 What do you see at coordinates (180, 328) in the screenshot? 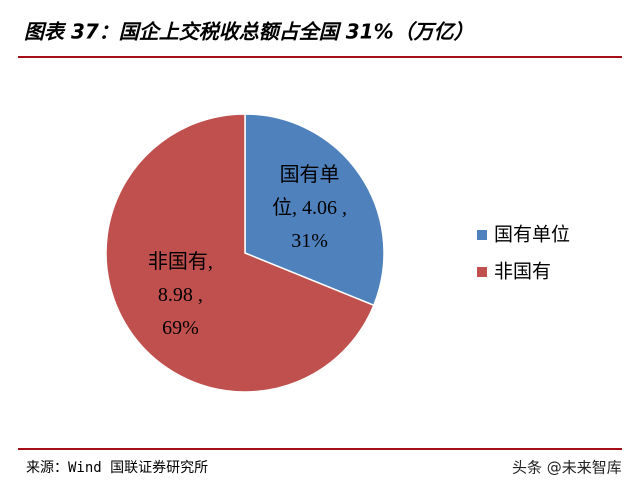
I see `slice-label: 69%` at bounding box center [180, 328].